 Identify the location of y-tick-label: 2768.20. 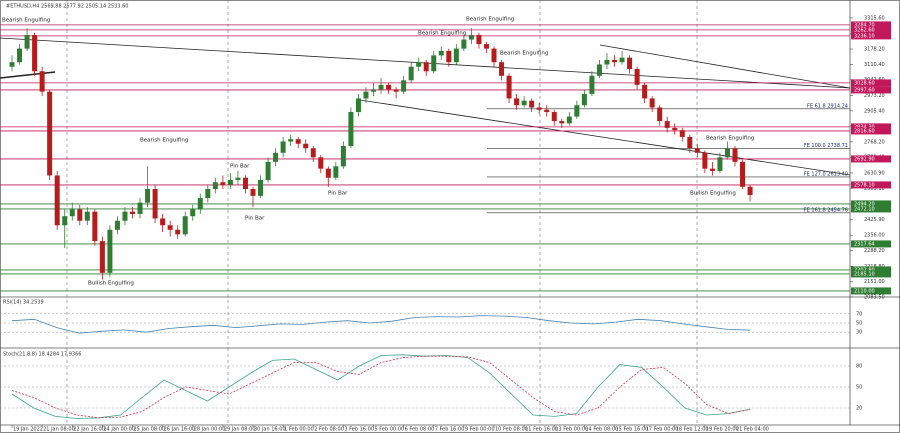
(874, 142).